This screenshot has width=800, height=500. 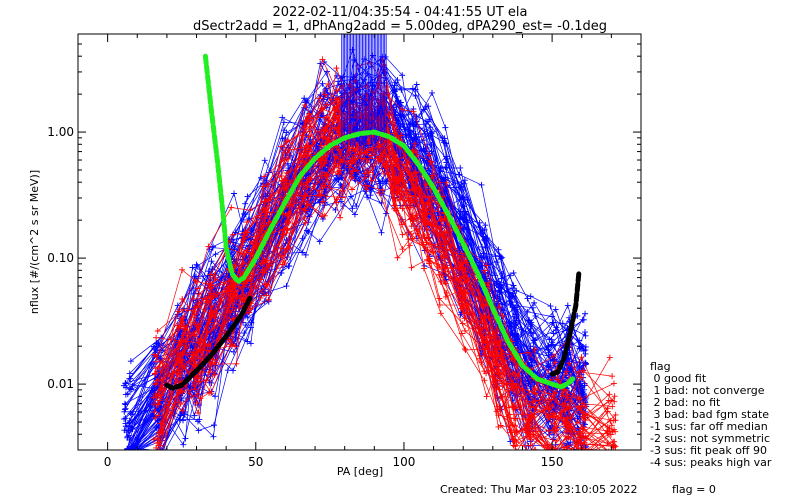 What do you see at coordinates (60, 132) in the screenshot?
I see `y-tick-label: 1.00` at bounding box center [60, 132].